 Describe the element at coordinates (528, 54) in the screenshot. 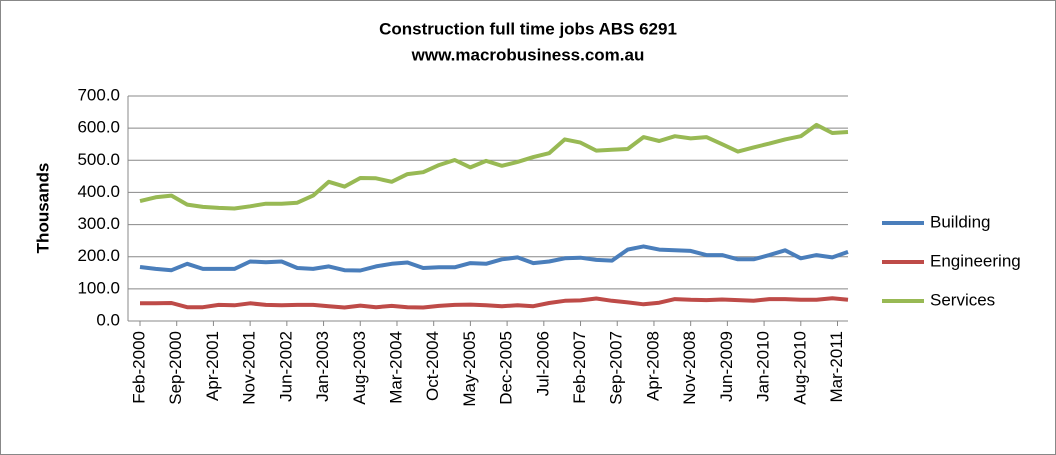

I see `chart-subtitle: www.macrobusiness.com.au` at that location.